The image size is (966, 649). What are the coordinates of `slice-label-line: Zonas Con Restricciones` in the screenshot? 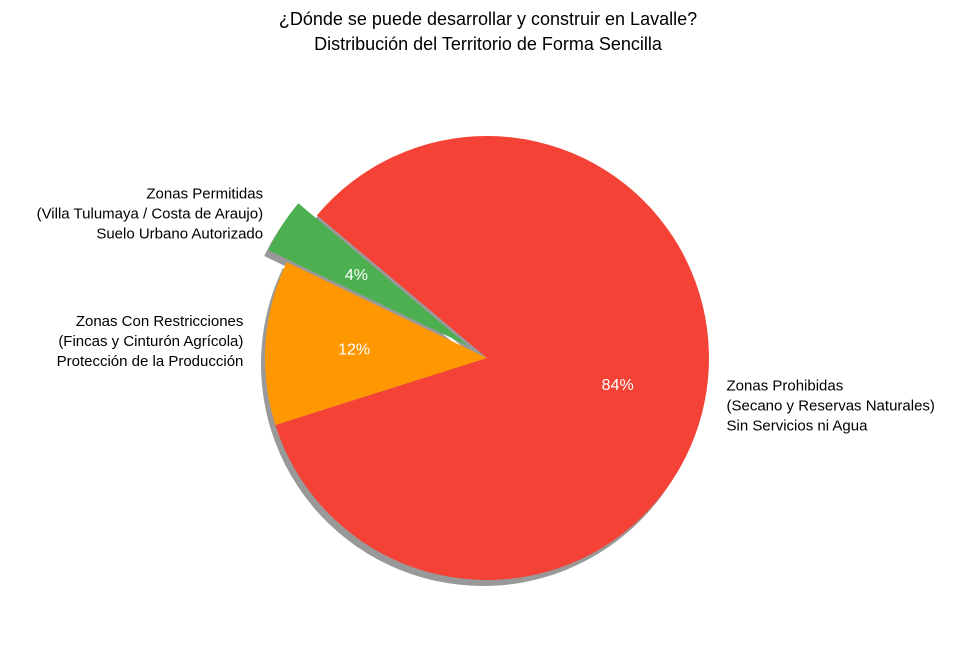 It's located at (160, 321).